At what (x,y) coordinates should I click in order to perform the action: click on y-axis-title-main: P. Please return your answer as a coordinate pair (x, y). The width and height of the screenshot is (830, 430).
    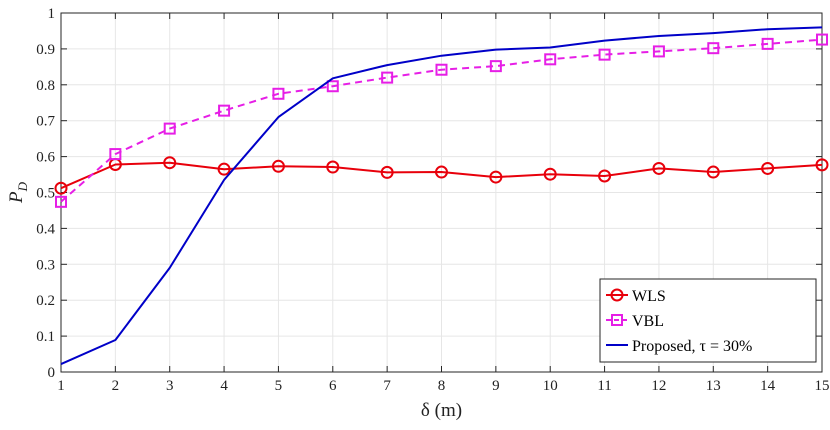
    Looking at the image, I should click on (16, 197).